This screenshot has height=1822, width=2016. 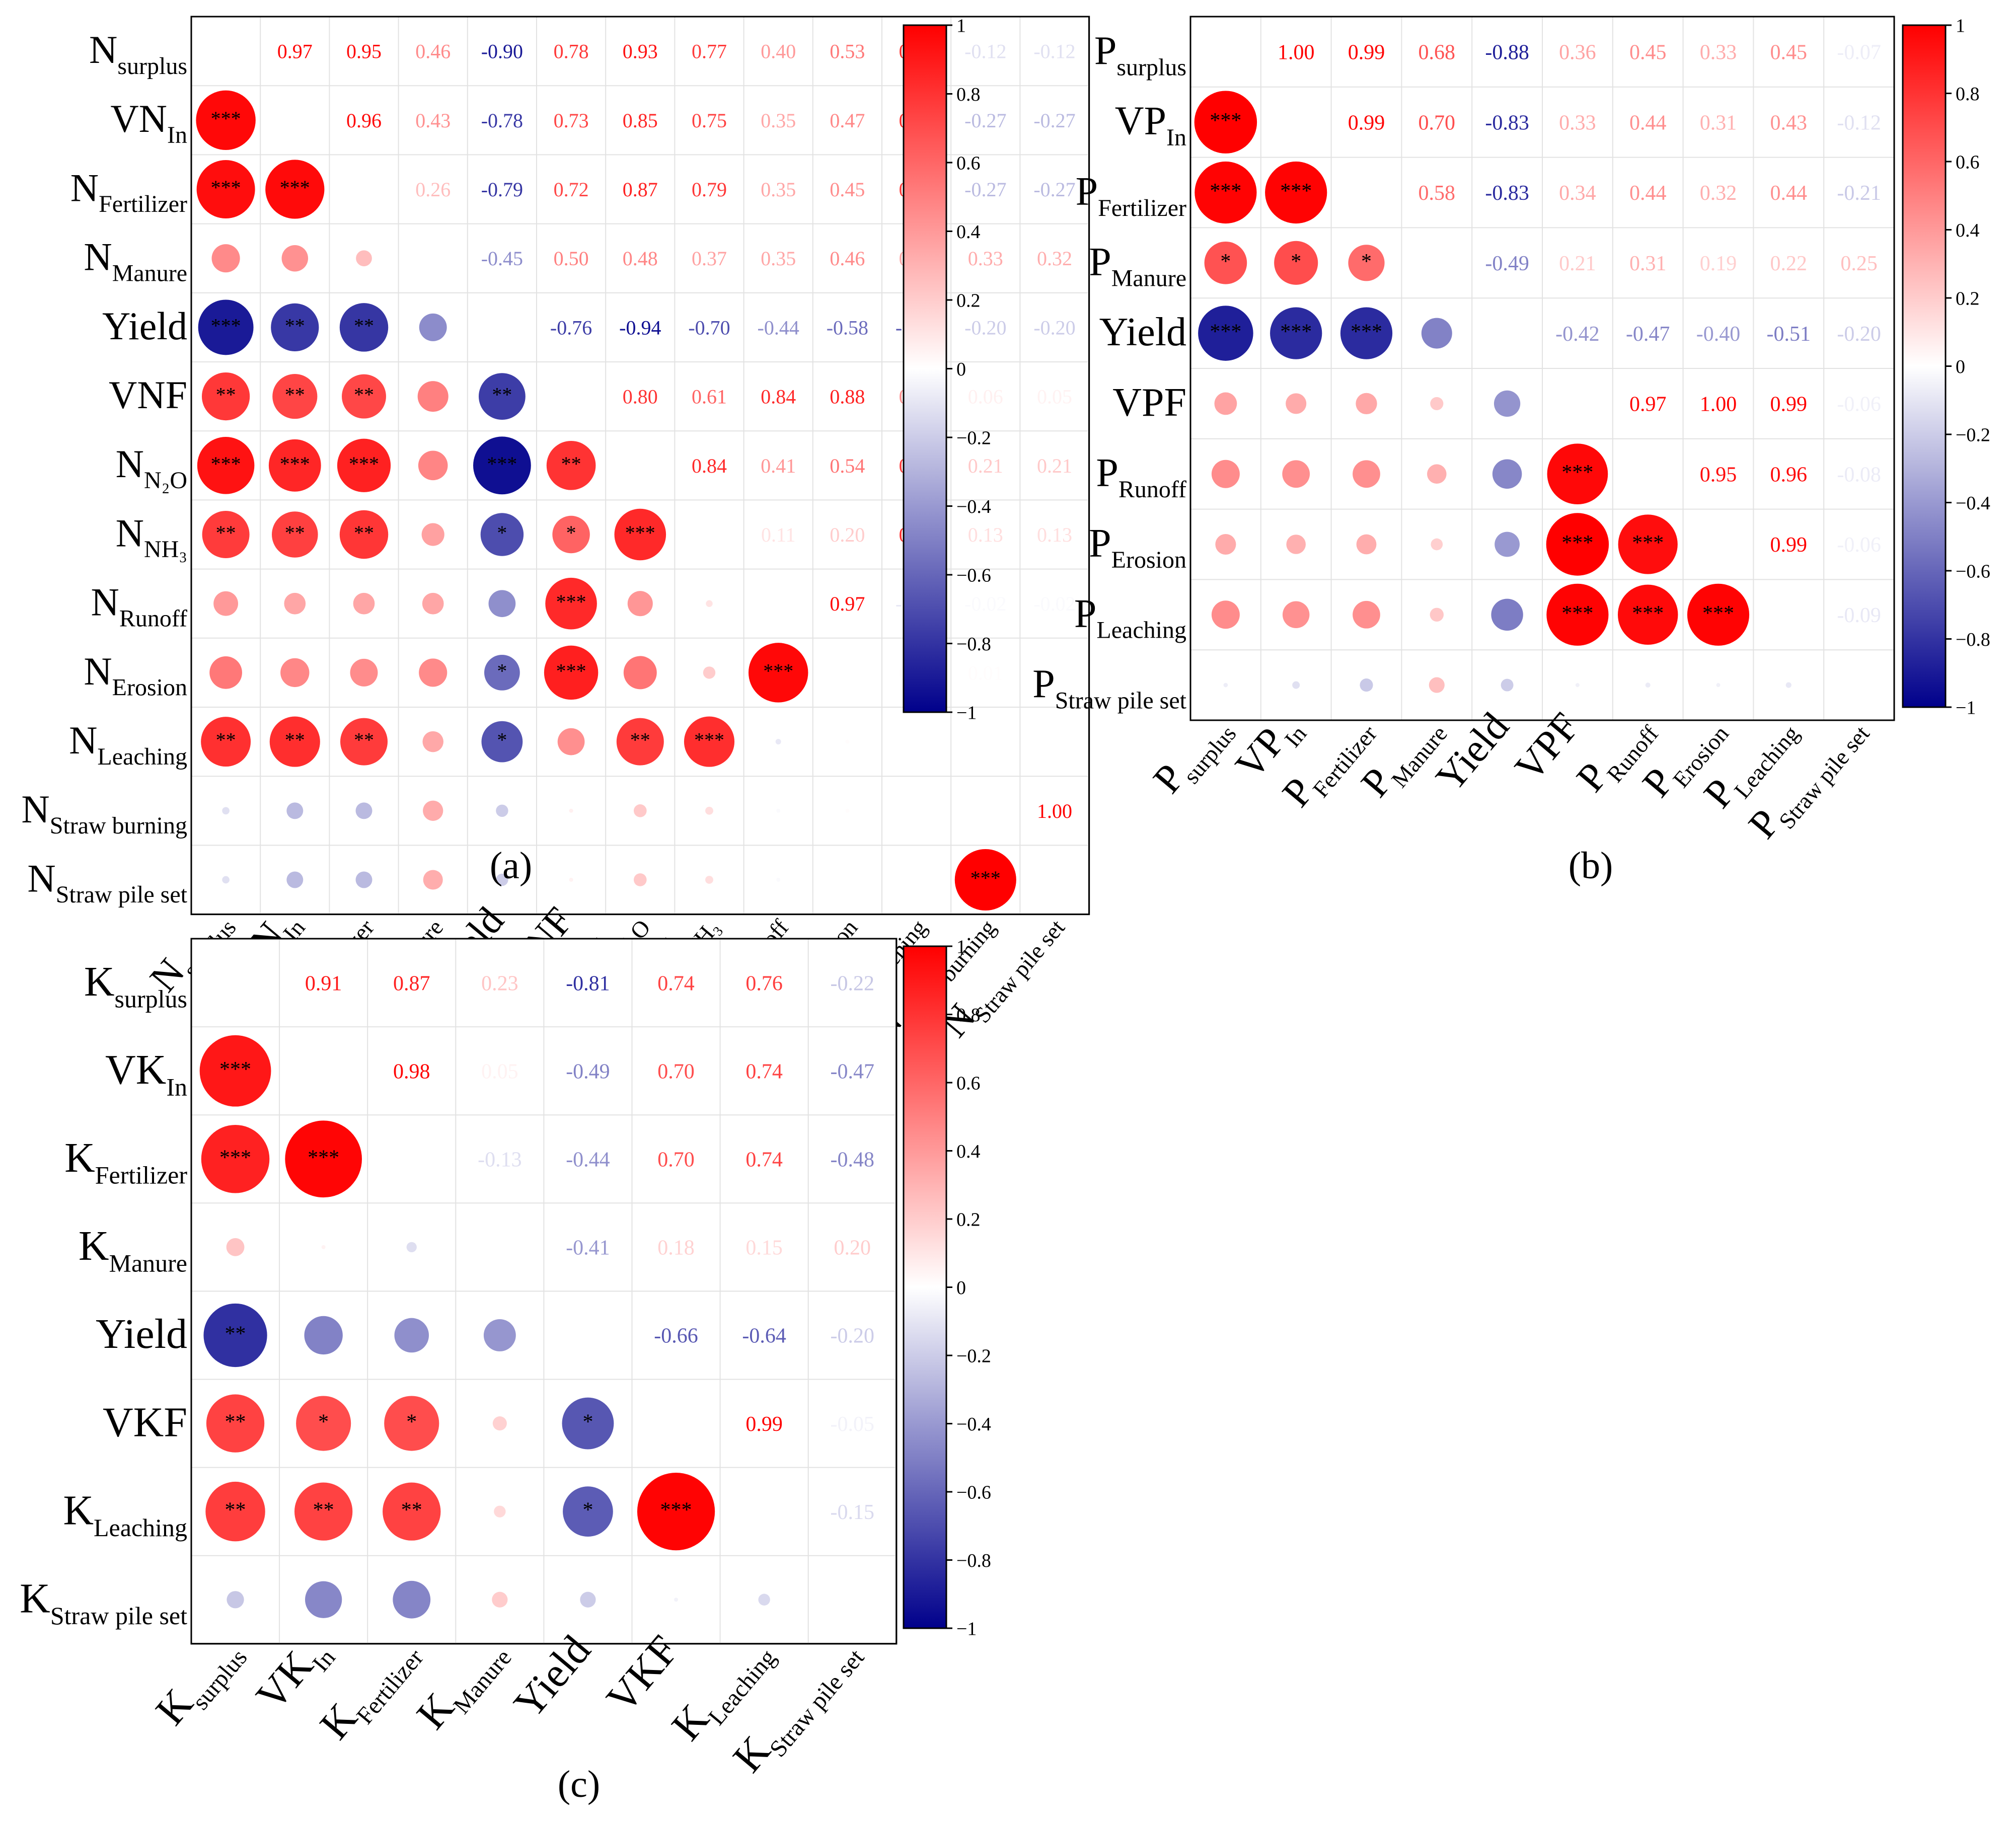 What do you see at coordinates (1137, 547) in the screenshot?
I see `row-label: PErosion` at bounding box center [1137, 547].